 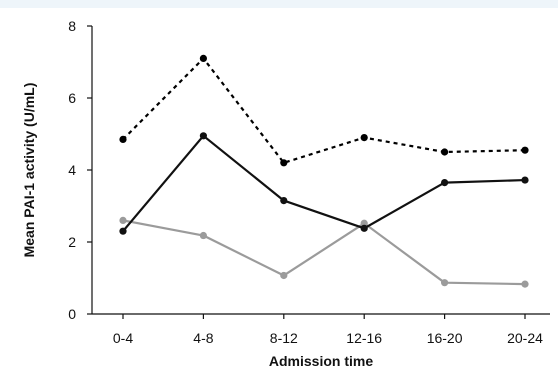 What do you see at coordinates (72, 242) in the screenshot?
I see `y-tick-label: 2` at bounding box center [72, 242].